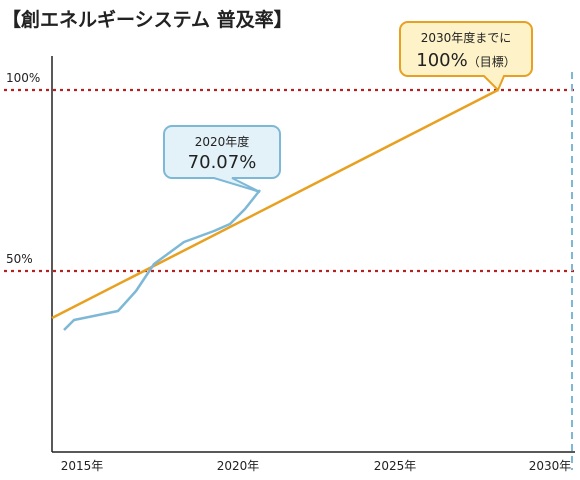 The width and height of the screenshot is (580, 480). Describe the element at coordinates (147, 19) in the screenshot. I see `chart-title: 【創エネルギーシステム 普及率】` at that location.